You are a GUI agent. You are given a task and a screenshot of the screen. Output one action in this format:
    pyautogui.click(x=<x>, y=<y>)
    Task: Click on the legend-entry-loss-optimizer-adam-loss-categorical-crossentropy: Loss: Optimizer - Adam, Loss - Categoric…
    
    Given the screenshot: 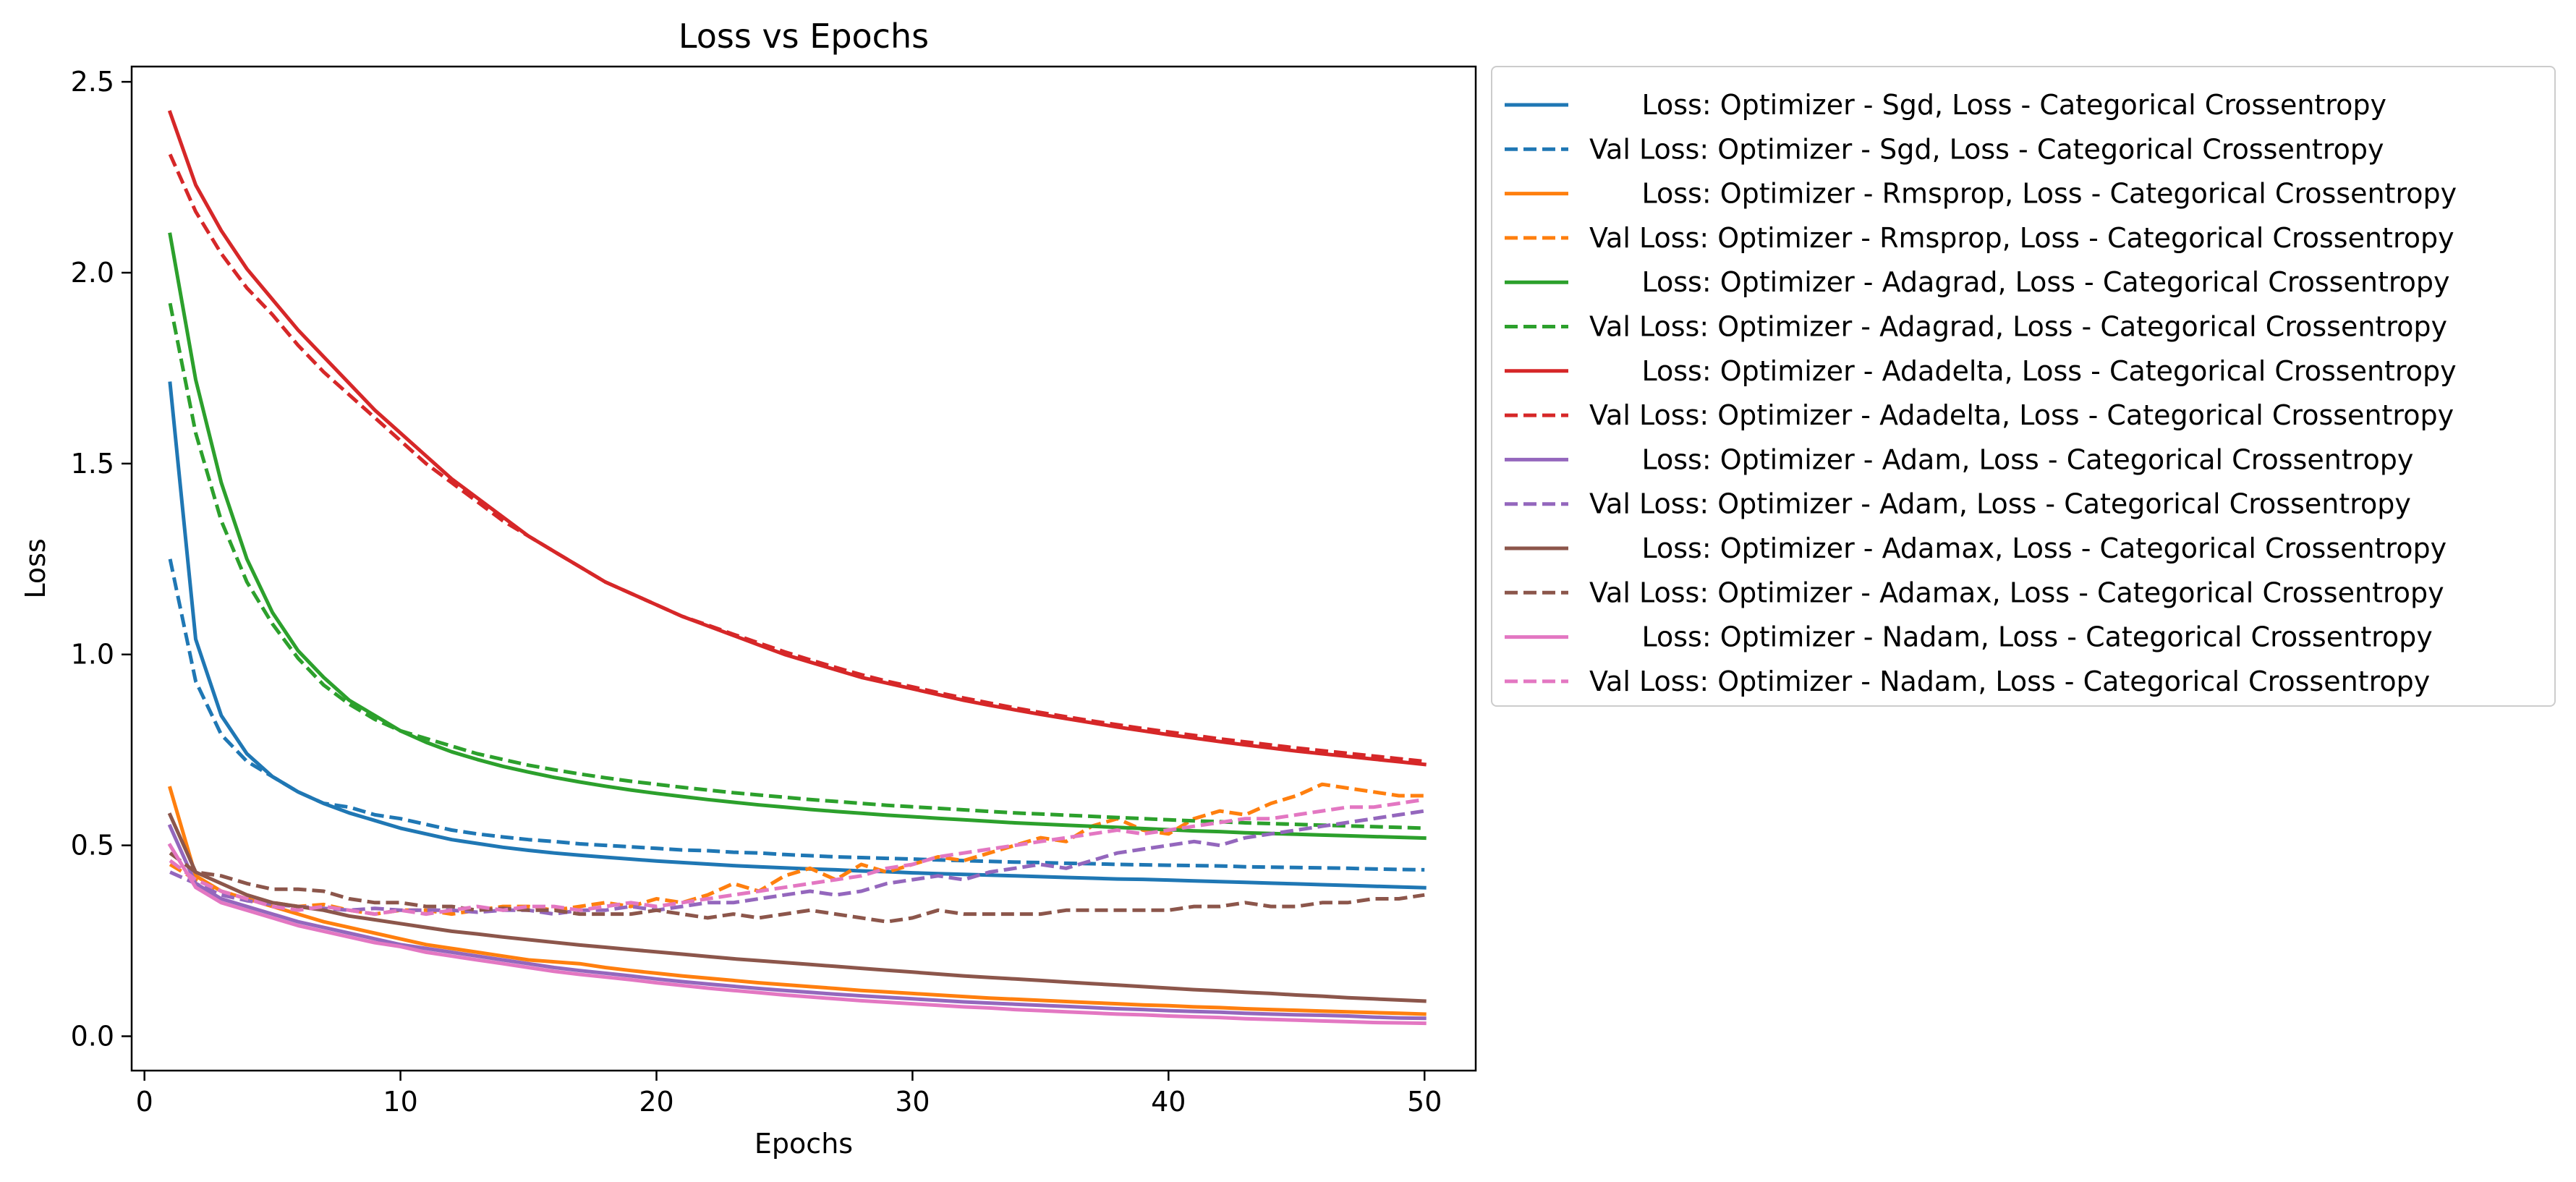 What is the action you would take?
    pyautogui.click(x=1959, y=459)
    